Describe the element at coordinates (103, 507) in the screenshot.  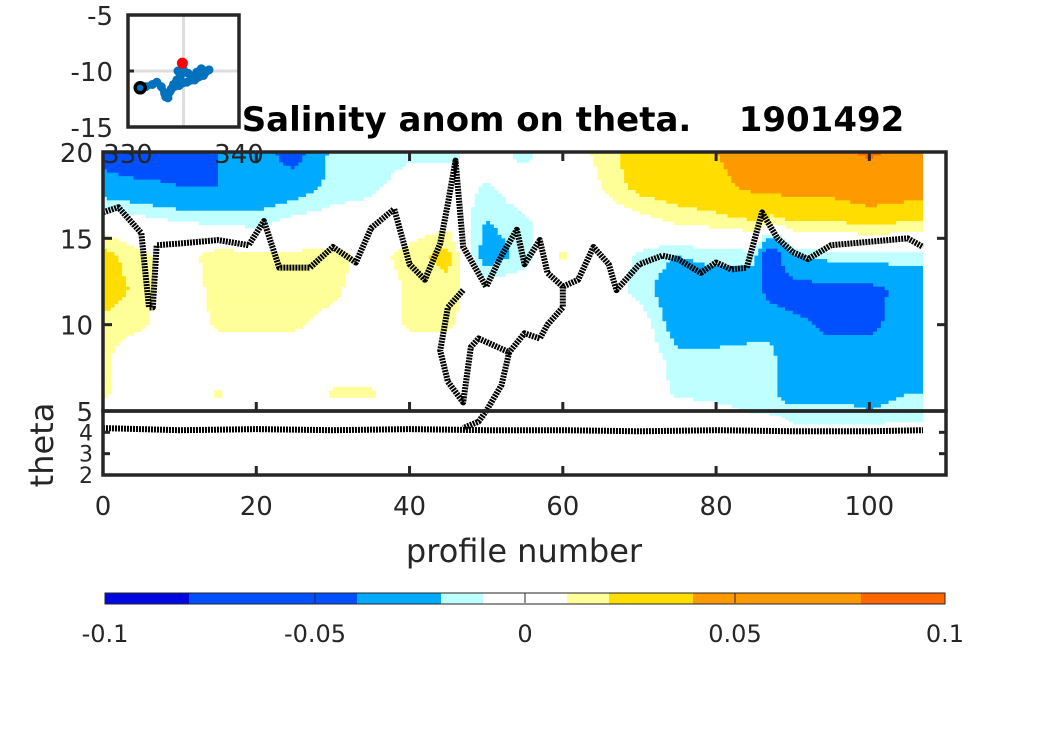
I see `x-tick-label: 0` at that location.